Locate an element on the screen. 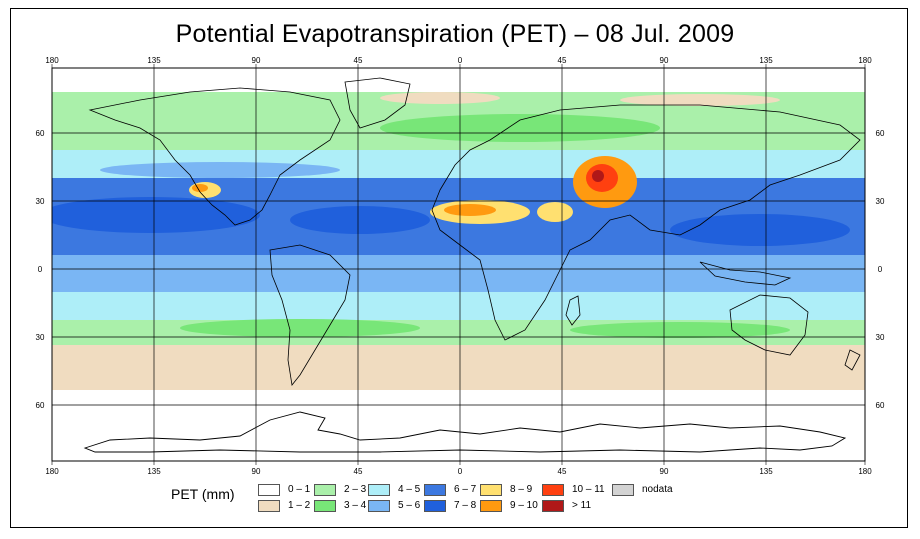 This screenshot has width=920, height=539. lat-label-left-0: 60 is located at coordinates (40, 133).